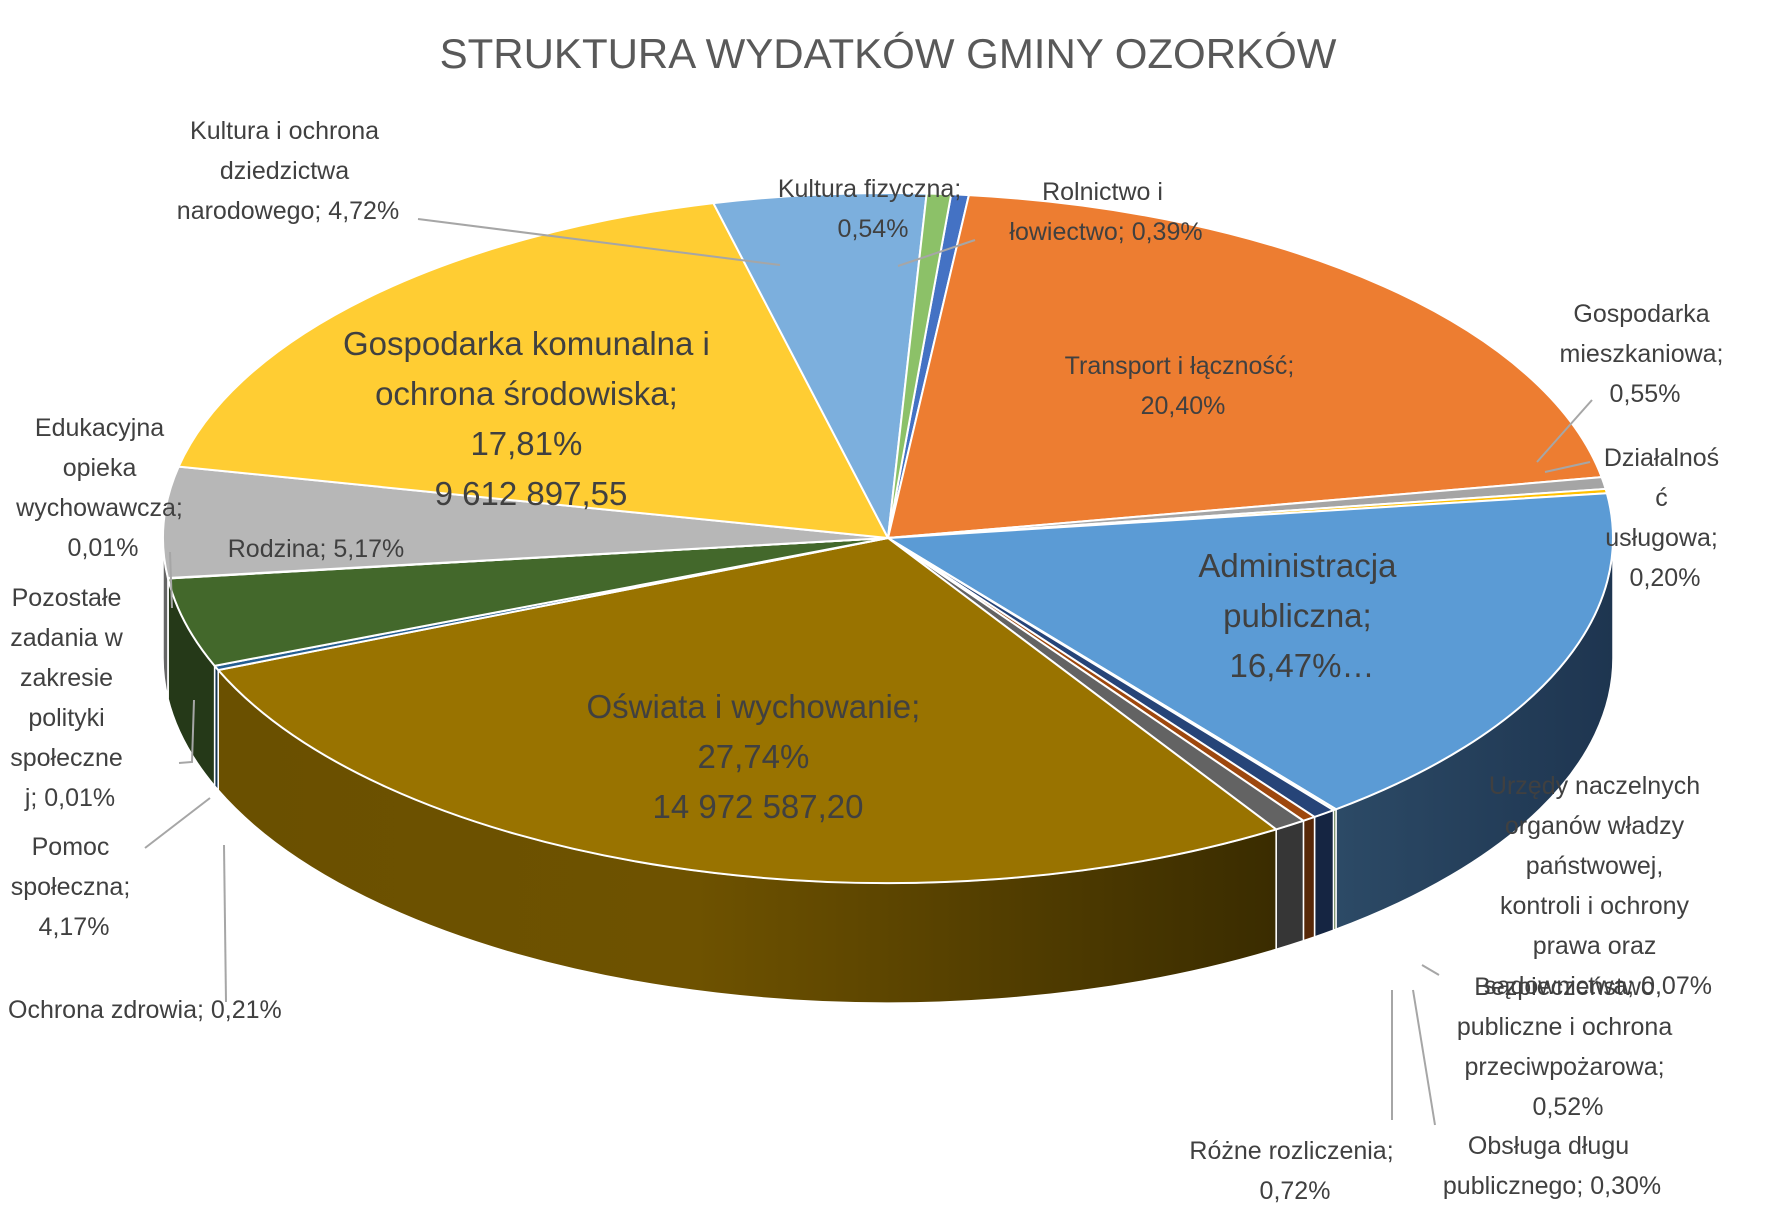  I want to click on leader-zdrowie, so click(225, 923).